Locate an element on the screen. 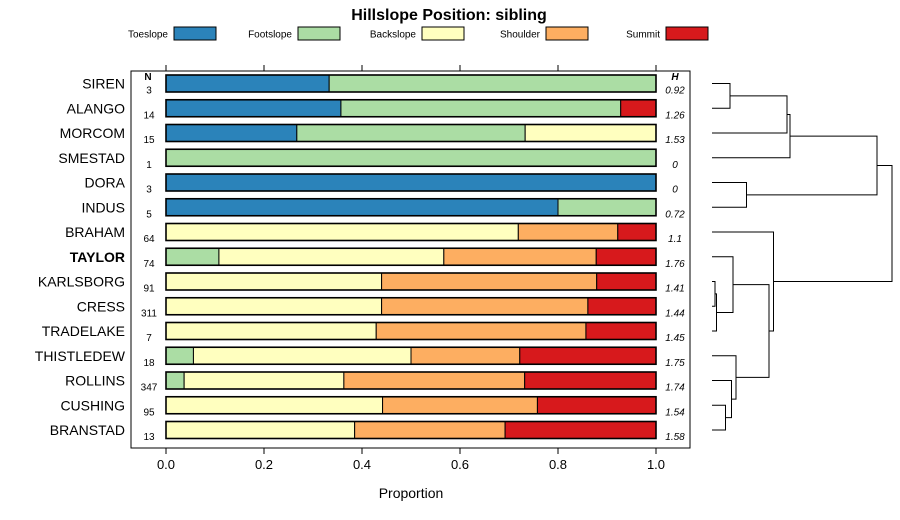 The width and height of the screenshot is (900, 520). legend-swatch-summit is located at coordinates (687, 33).